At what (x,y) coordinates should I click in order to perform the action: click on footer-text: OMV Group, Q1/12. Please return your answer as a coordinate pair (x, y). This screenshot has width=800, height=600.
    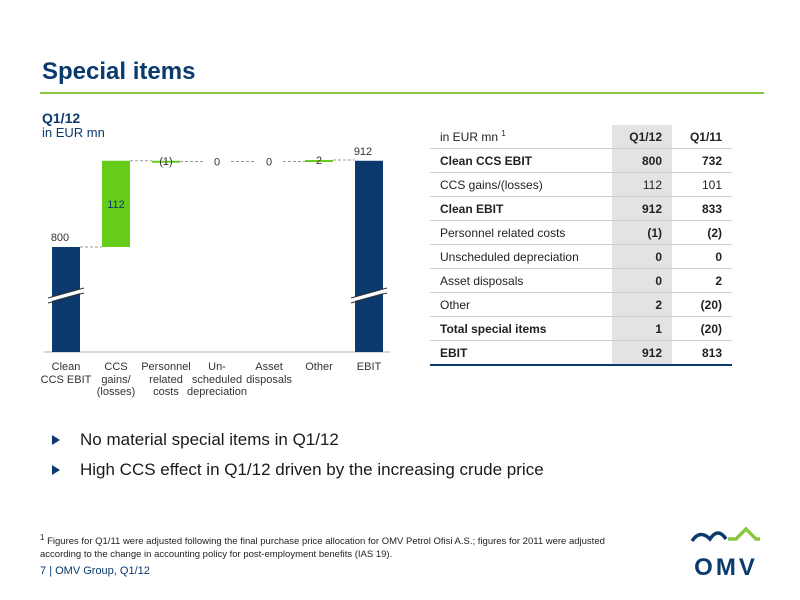
    Looking at the image, I should click on (102, 571).